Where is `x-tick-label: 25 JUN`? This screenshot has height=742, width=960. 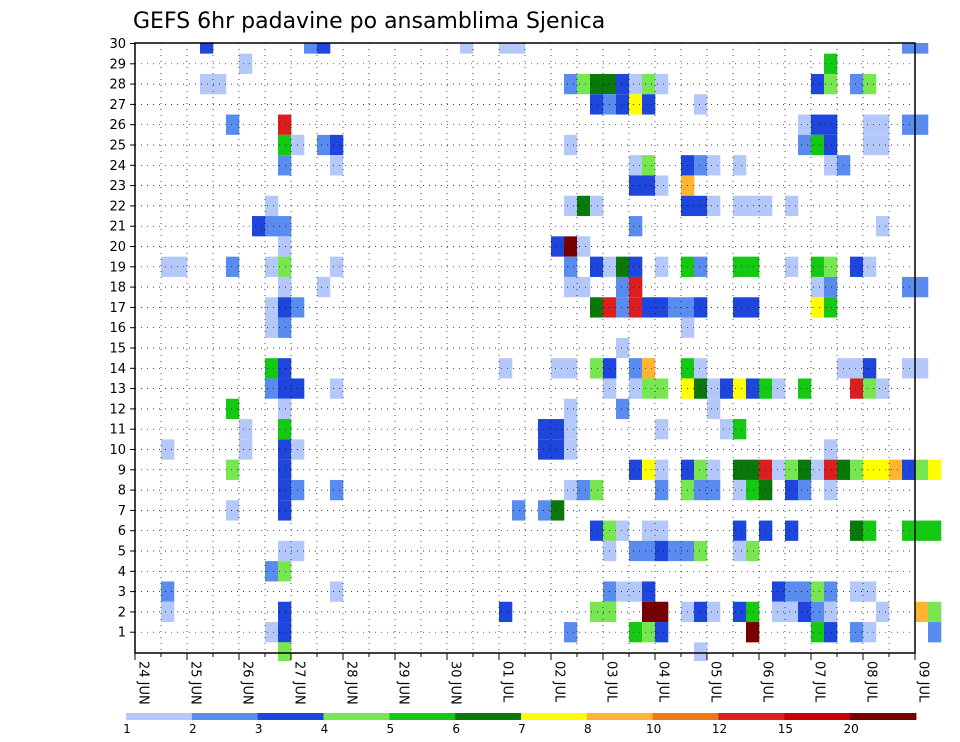
x-tick-label: 25 JUN is located at coordinates (195, 683).